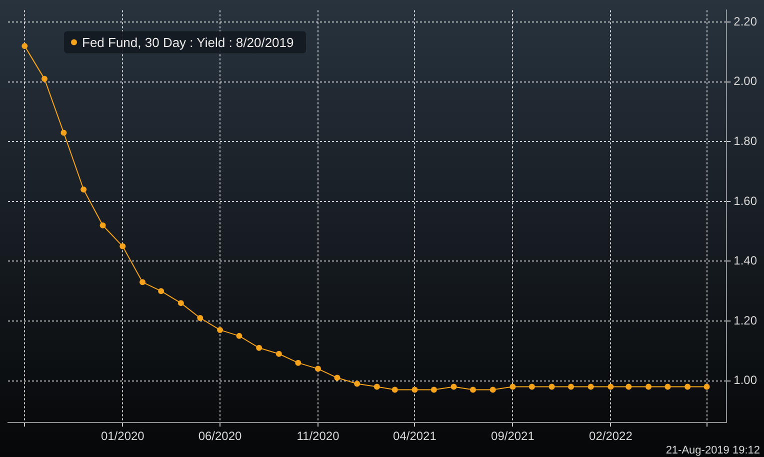  Describe the element at coordinates (513, 436) in the screenshot. I see `x-tick-label: 09/2021` at that location.